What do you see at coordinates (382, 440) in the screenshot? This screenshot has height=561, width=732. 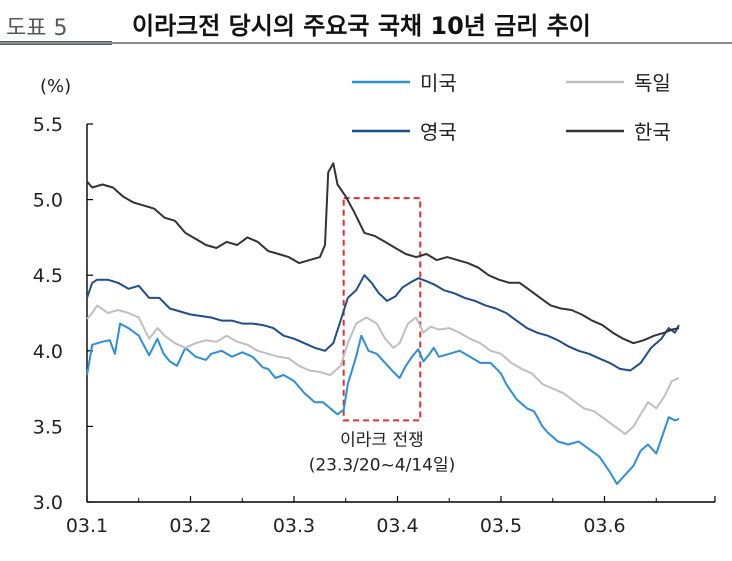 I see `annotation-line1: 이라크 전쟁` at bounding box center [382, 440].